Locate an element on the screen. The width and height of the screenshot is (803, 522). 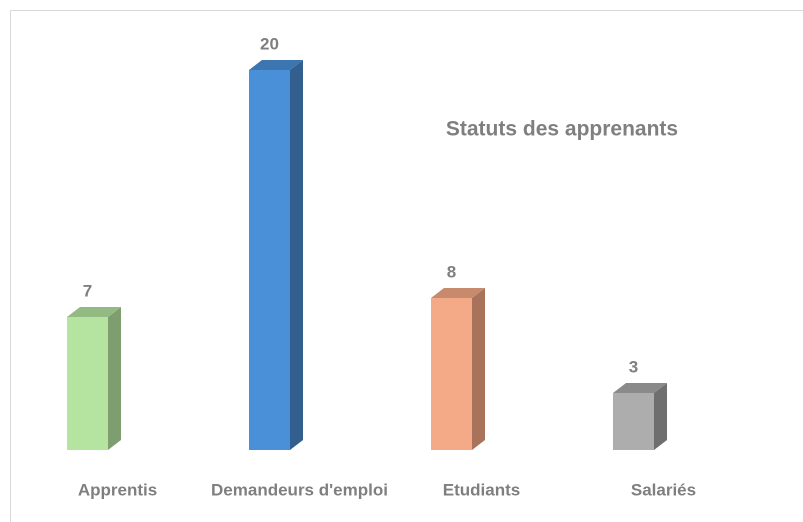
x-tick-label: Apprentis is located at coordinates (117, 489).